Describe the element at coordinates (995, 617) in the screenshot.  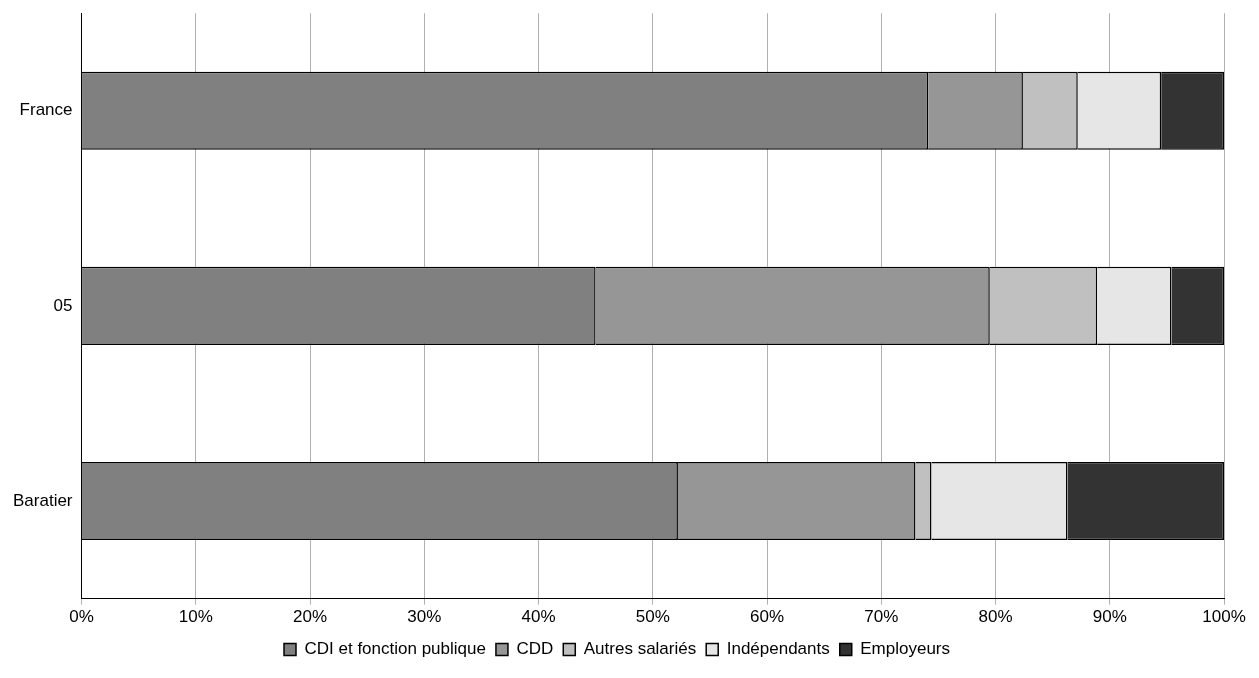
I see `x-tick-label: 80%` at that location.